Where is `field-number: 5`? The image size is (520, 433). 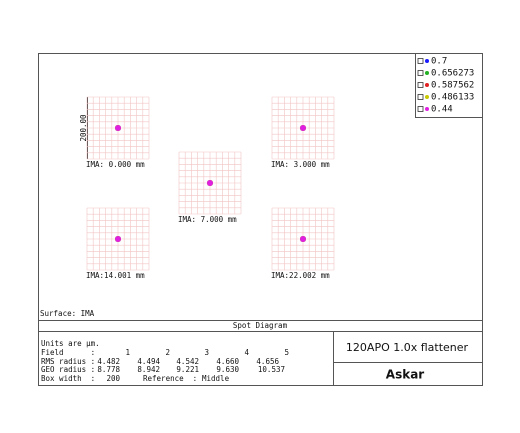
field-number: 5 is located at coordinates (286, 352).